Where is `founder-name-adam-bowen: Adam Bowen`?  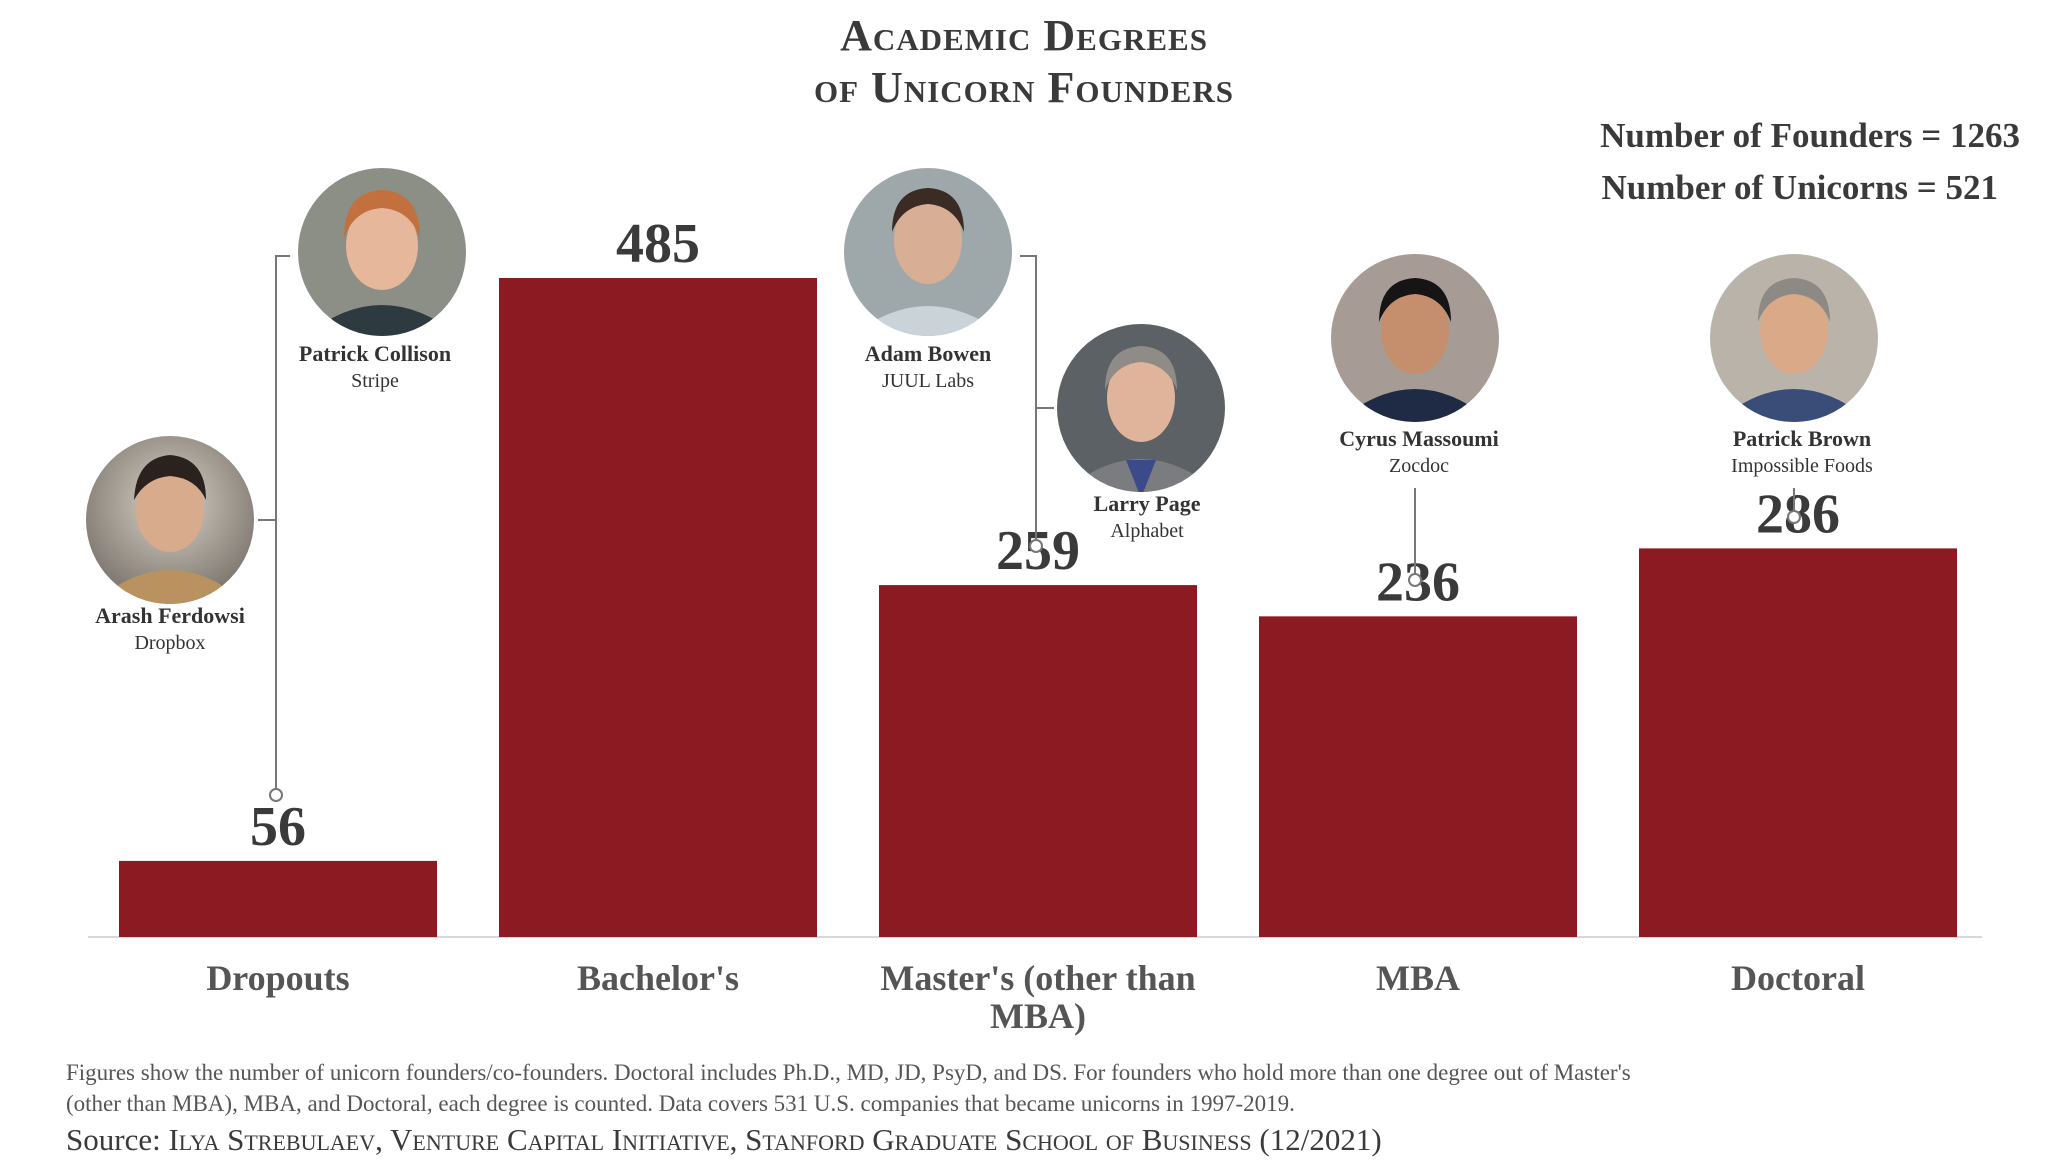 founder-name-adam-bowen: Adam Bowen is located at coordinates (928, 353).